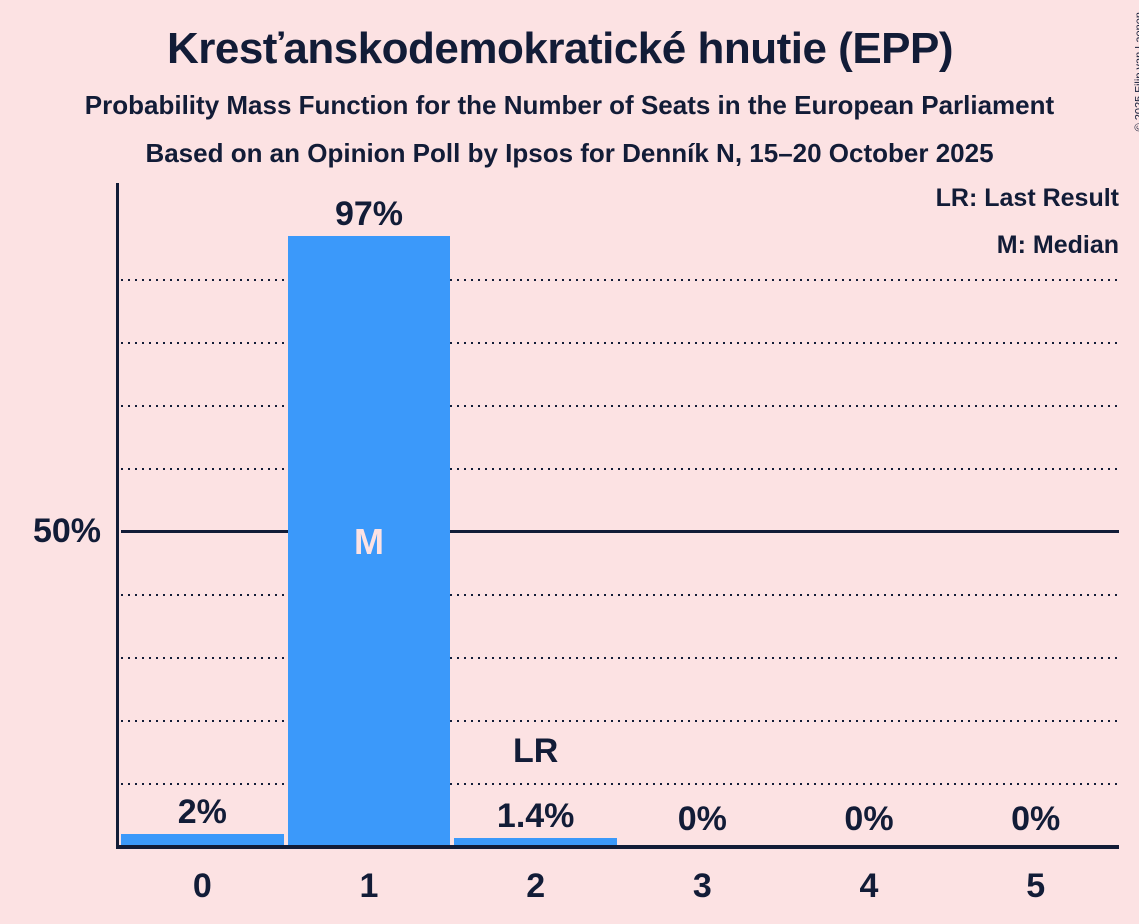 This screenshot has width=1139, height=924. I want to click on y-axis-line, so click(117, 516).